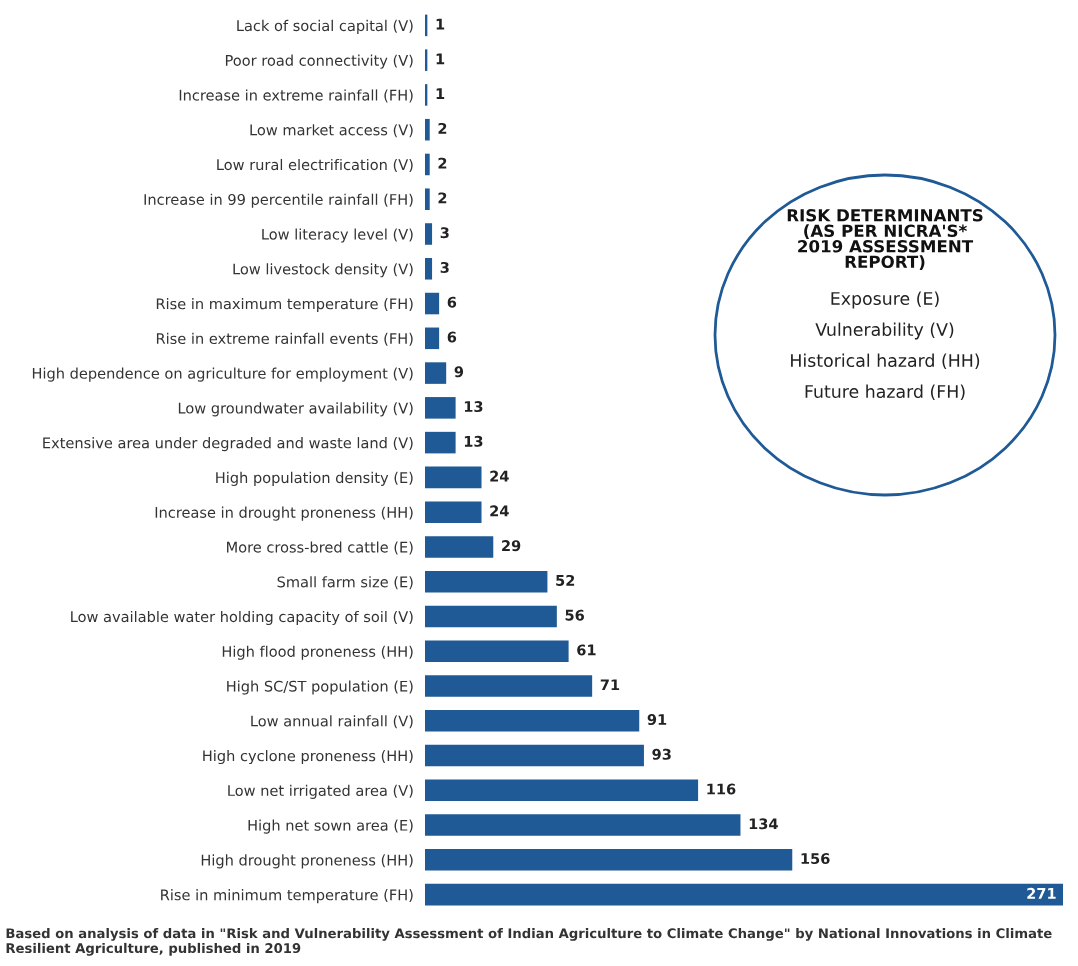 This screenshot has height=966, width=1078. What do you see at coordinates (763, 824) in the screenshot?
I see `data-label: 134` at bounding box center [763, 824].